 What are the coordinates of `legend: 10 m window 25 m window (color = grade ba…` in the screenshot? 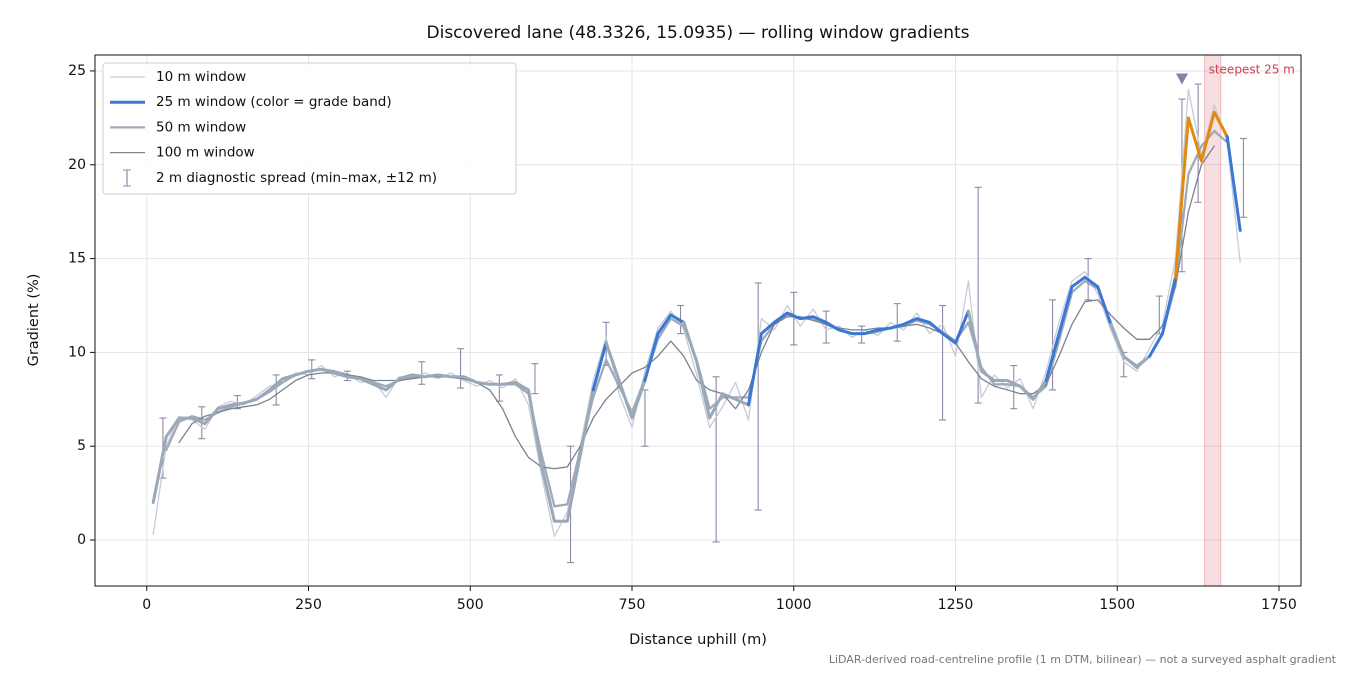 It's located at (309, 128).